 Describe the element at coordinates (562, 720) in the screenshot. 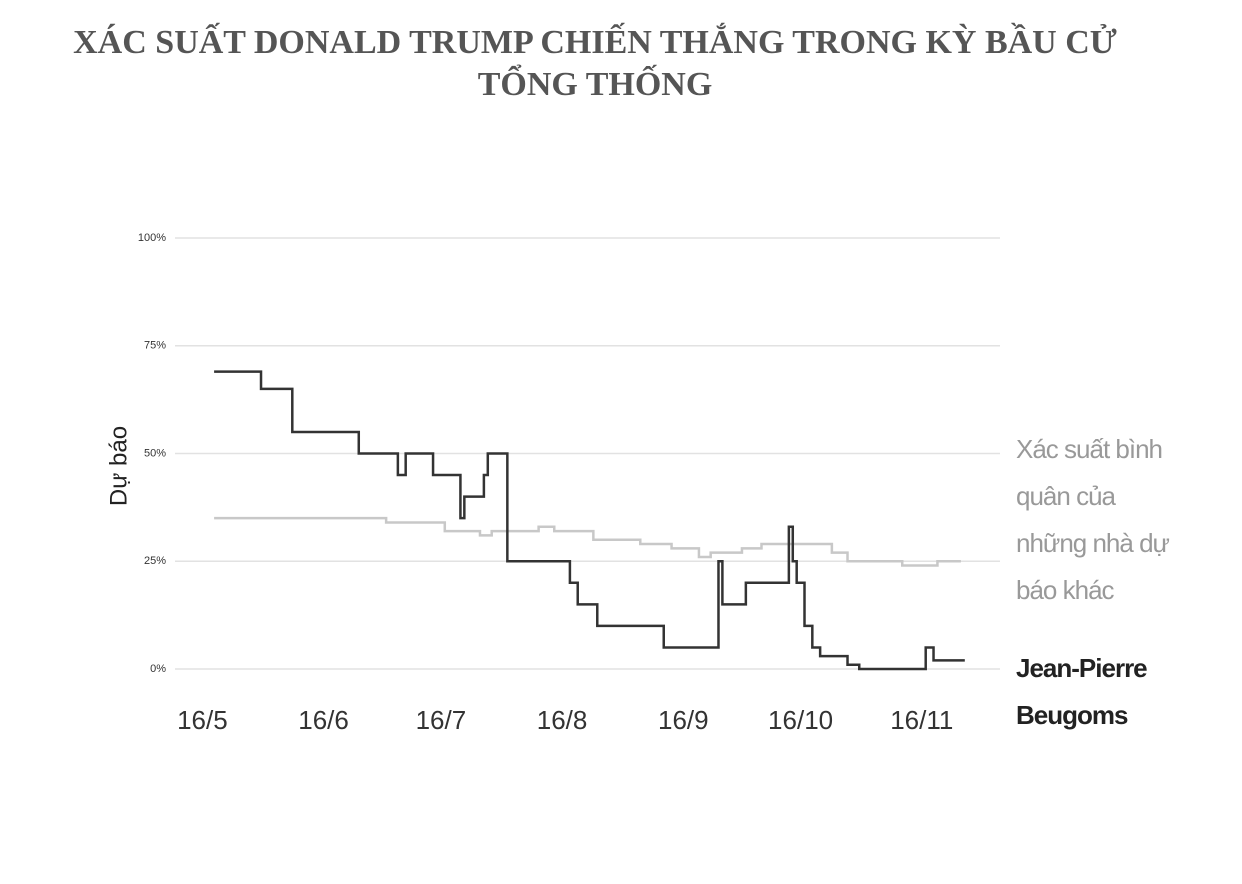

I see `x-tick-label: 16/8` at that location.